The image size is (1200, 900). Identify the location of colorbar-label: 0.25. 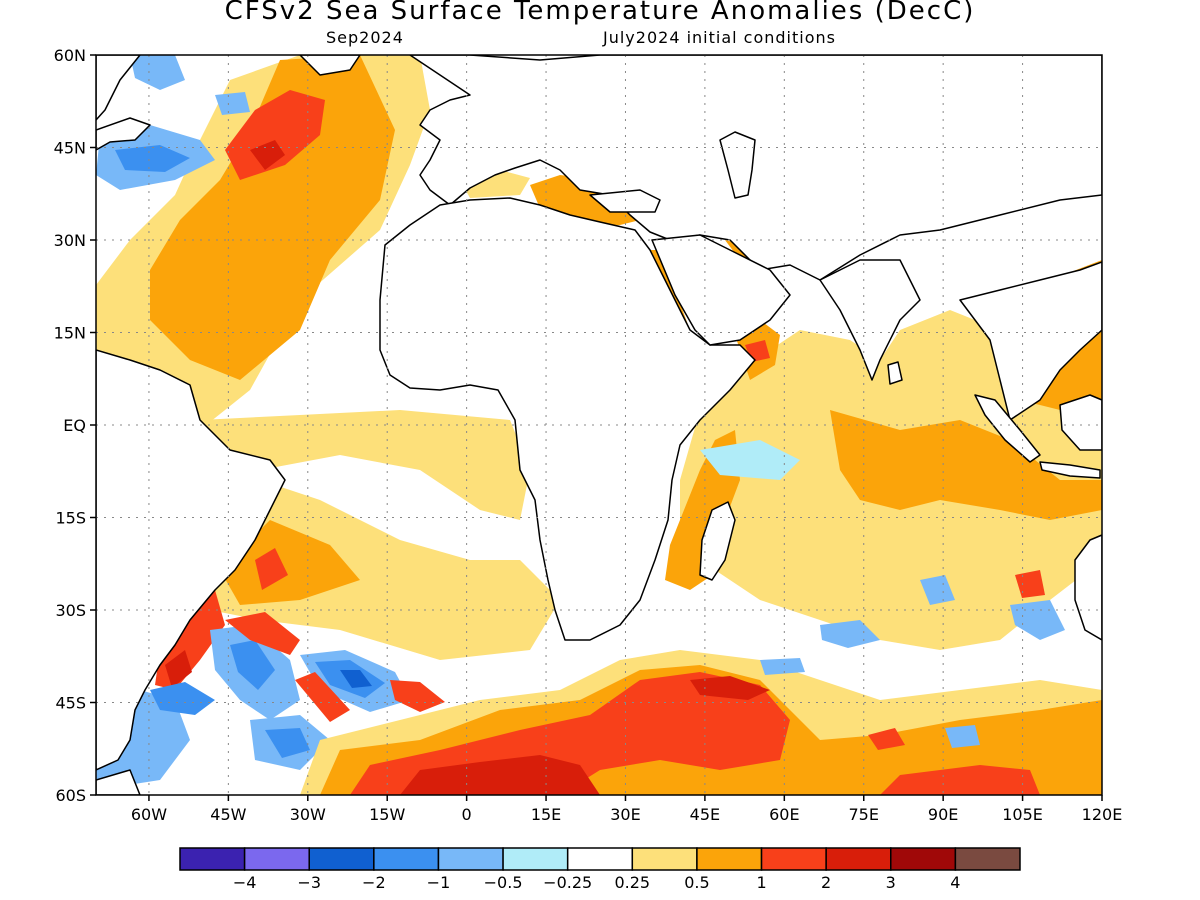
(632, 882).